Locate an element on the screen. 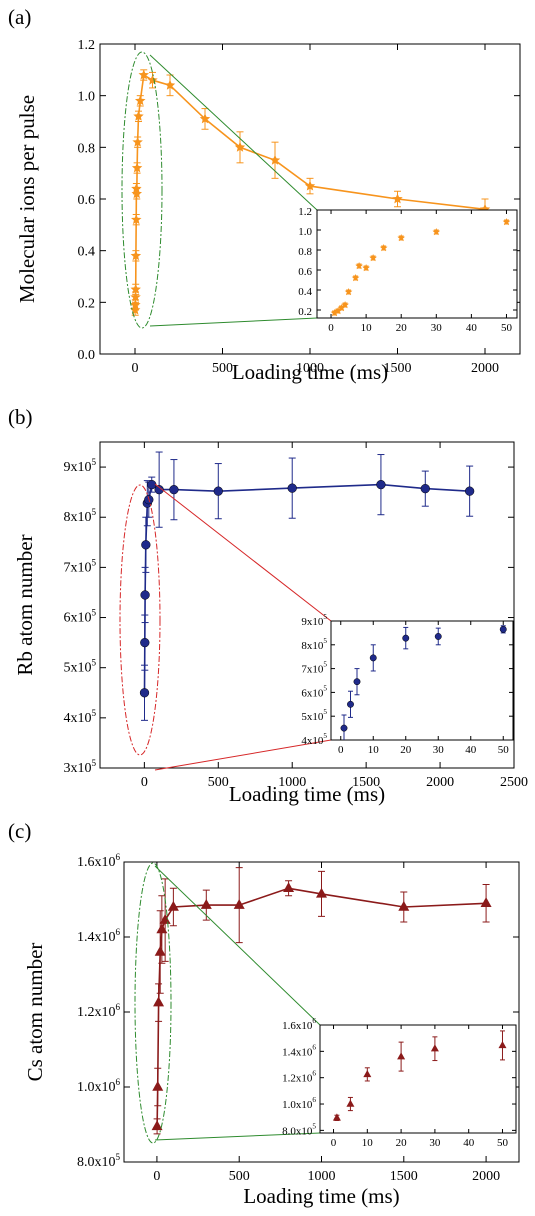  x-tick-label: 10 is located at coordinates (368, 1143).